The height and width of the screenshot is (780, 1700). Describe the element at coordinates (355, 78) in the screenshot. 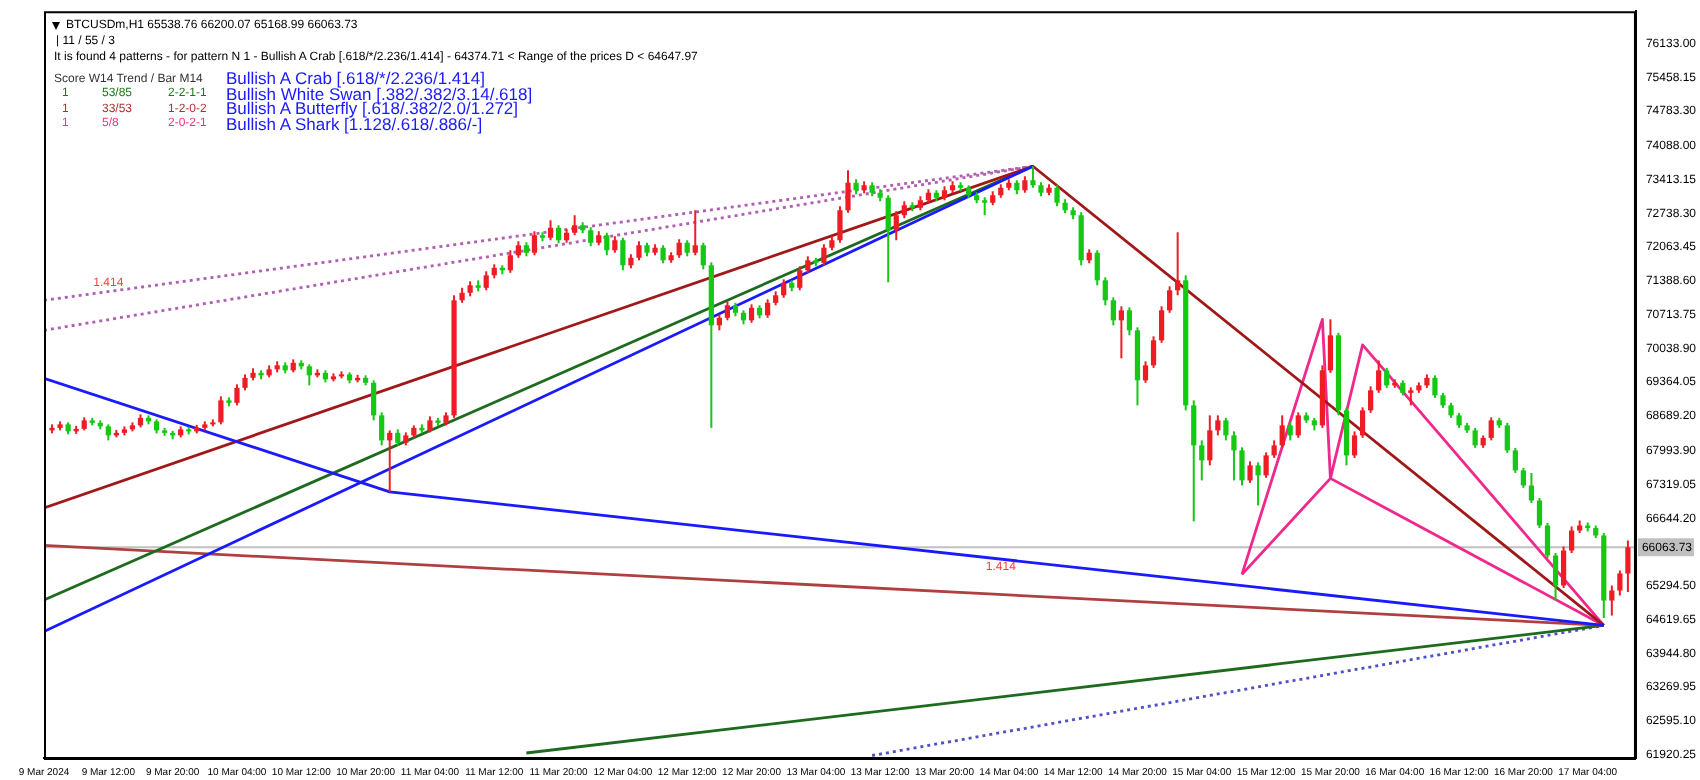

I see `annotation: Bullish A Crab [.618/*/2.236/1.414]` at that location.